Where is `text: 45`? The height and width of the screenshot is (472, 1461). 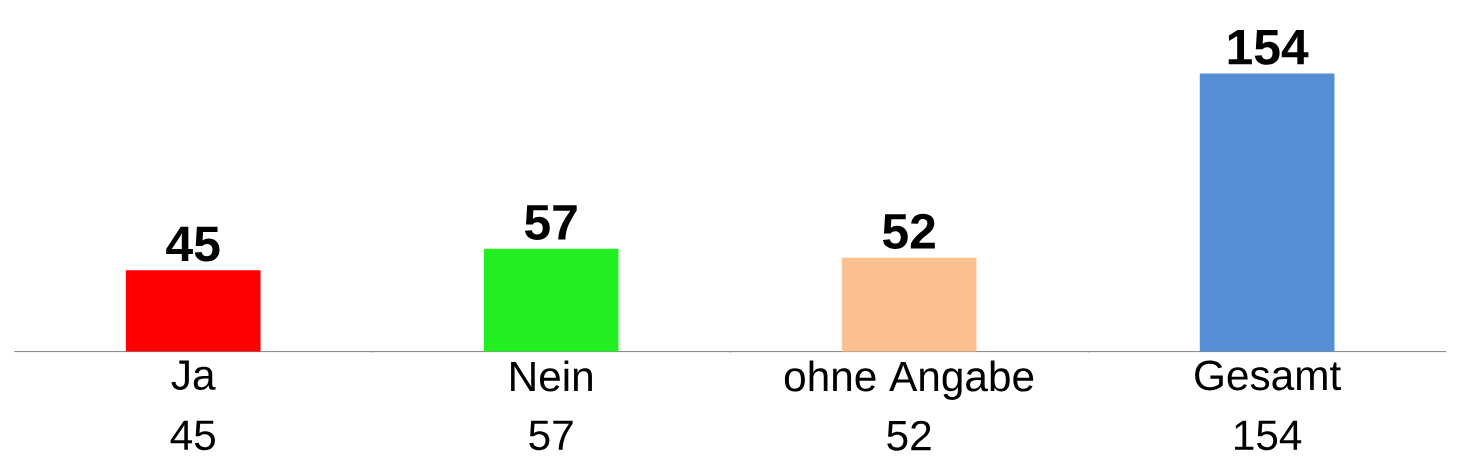 text: 45 is located at coordinates (192, 435).